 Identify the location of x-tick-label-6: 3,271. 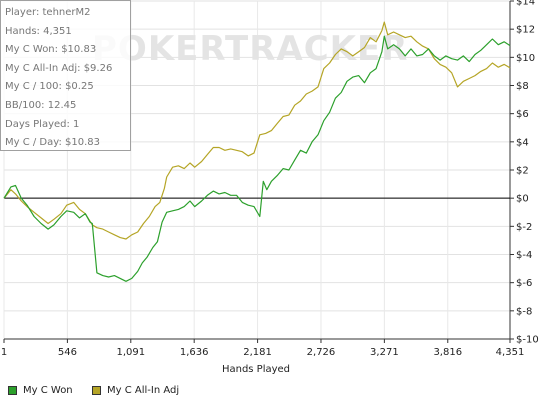
(384, 352).